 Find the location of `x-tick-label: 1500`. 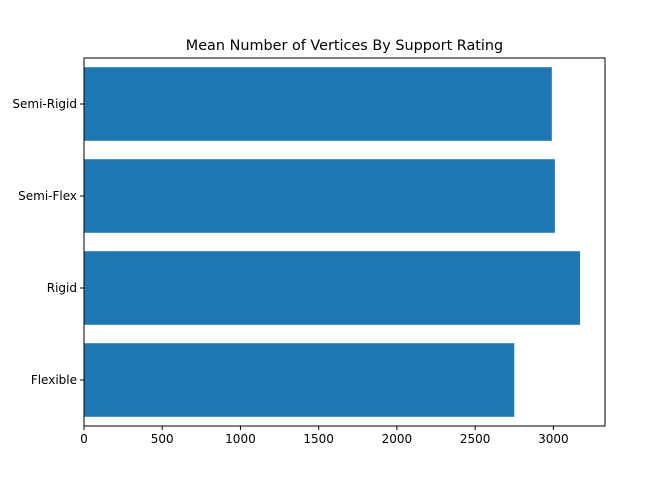

x-tick-label: 1500 is located at coordinates (318, 439).